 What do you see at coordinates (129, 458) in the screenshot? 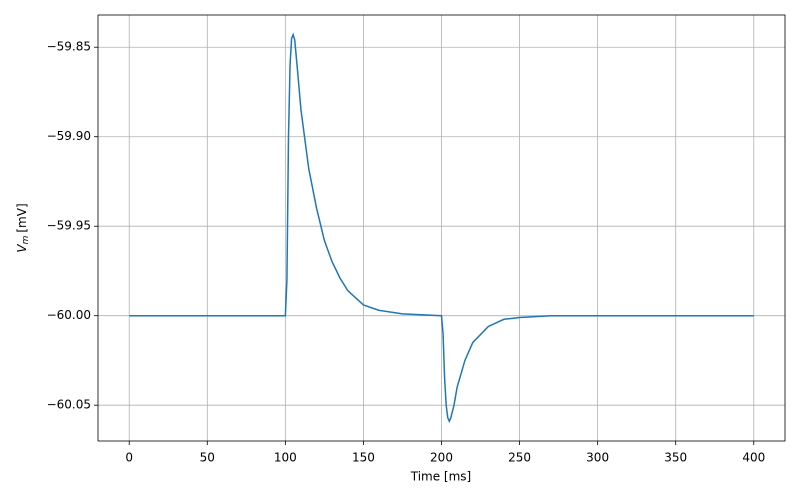
I see `x-tick-label: 0` at bounding box center [129, 458].